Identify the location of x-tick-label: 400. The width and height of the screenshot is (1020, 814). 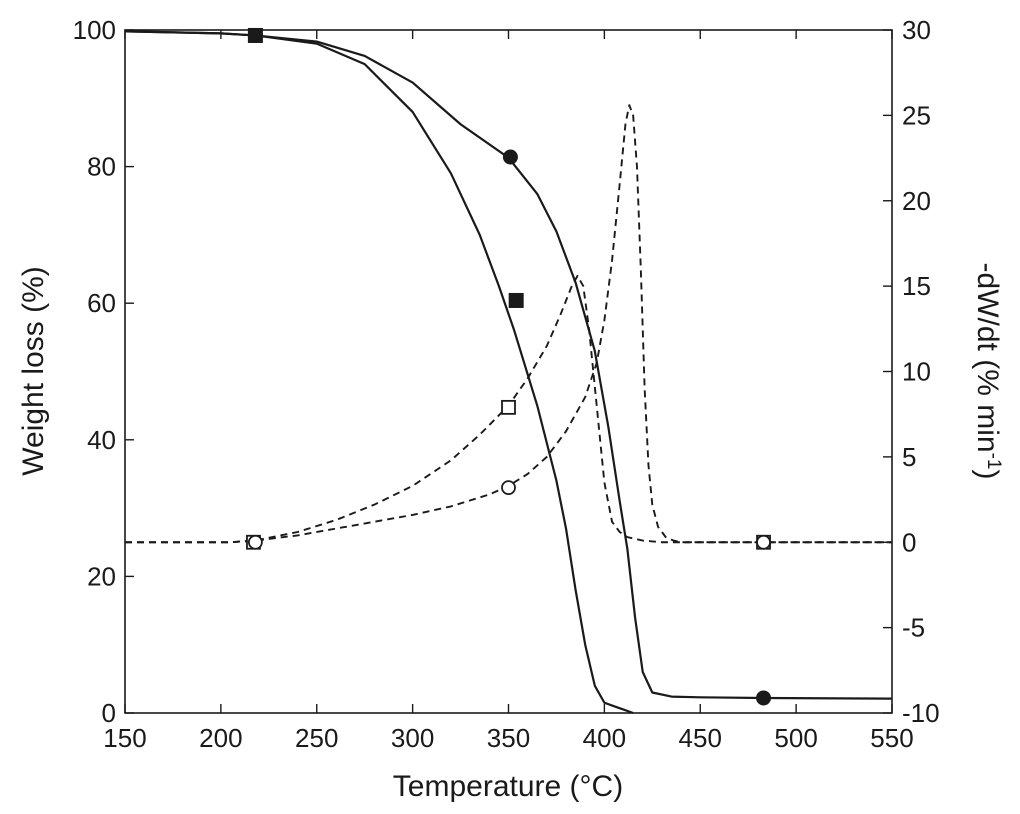
(604, 738).